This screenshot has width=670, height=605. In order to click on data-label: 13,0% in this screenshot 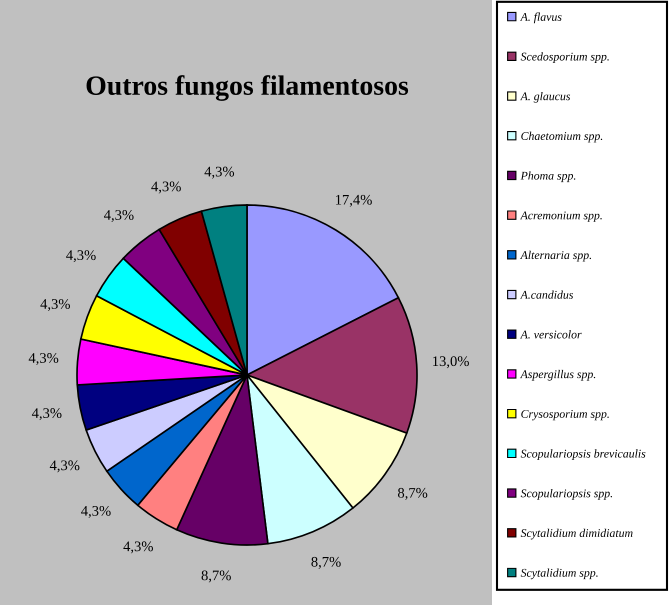, I will do `click(451, 362)`.